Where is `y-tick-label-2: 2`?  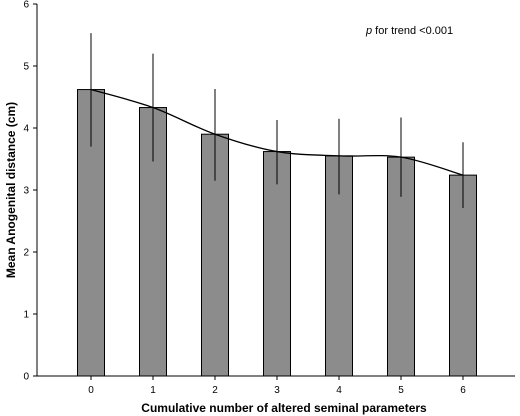
y-tick-label-2: 2 is located at coordinates (26, 253).